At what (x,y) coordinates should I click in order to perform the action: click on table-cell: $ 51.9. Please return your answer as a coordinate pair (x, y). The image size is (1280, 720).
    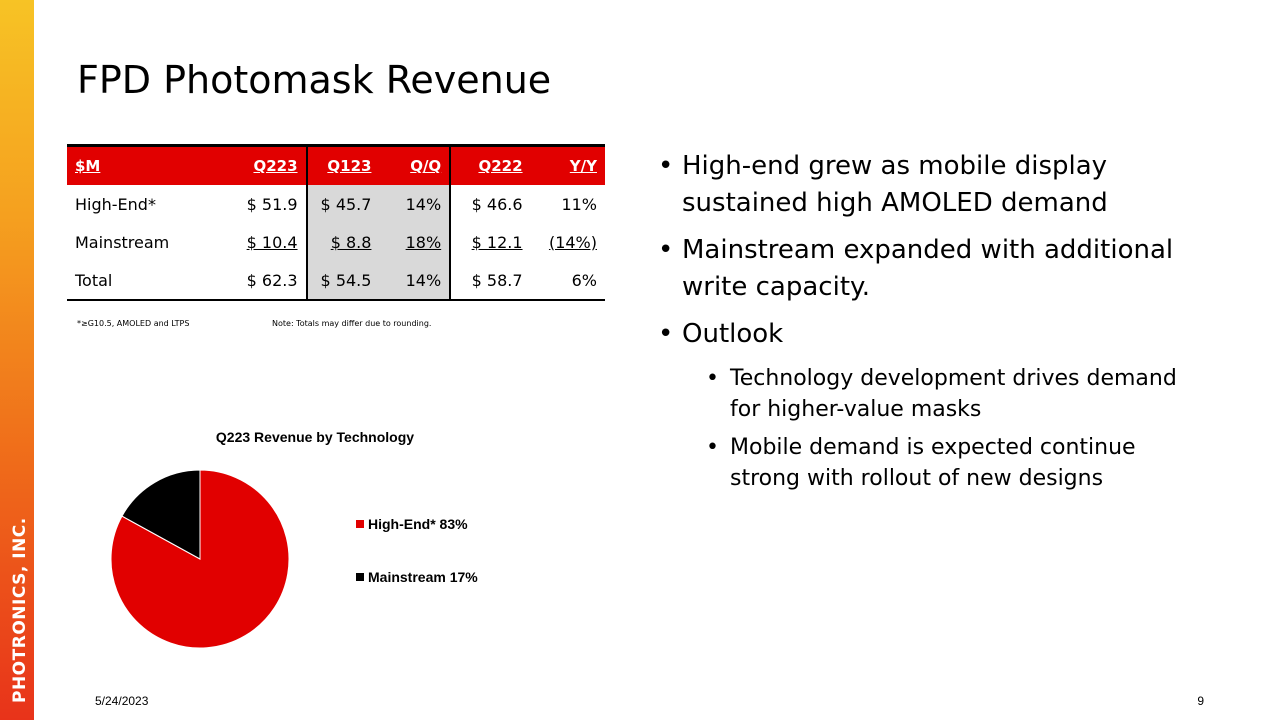
    Looking at the image, I should click on (272, 204).